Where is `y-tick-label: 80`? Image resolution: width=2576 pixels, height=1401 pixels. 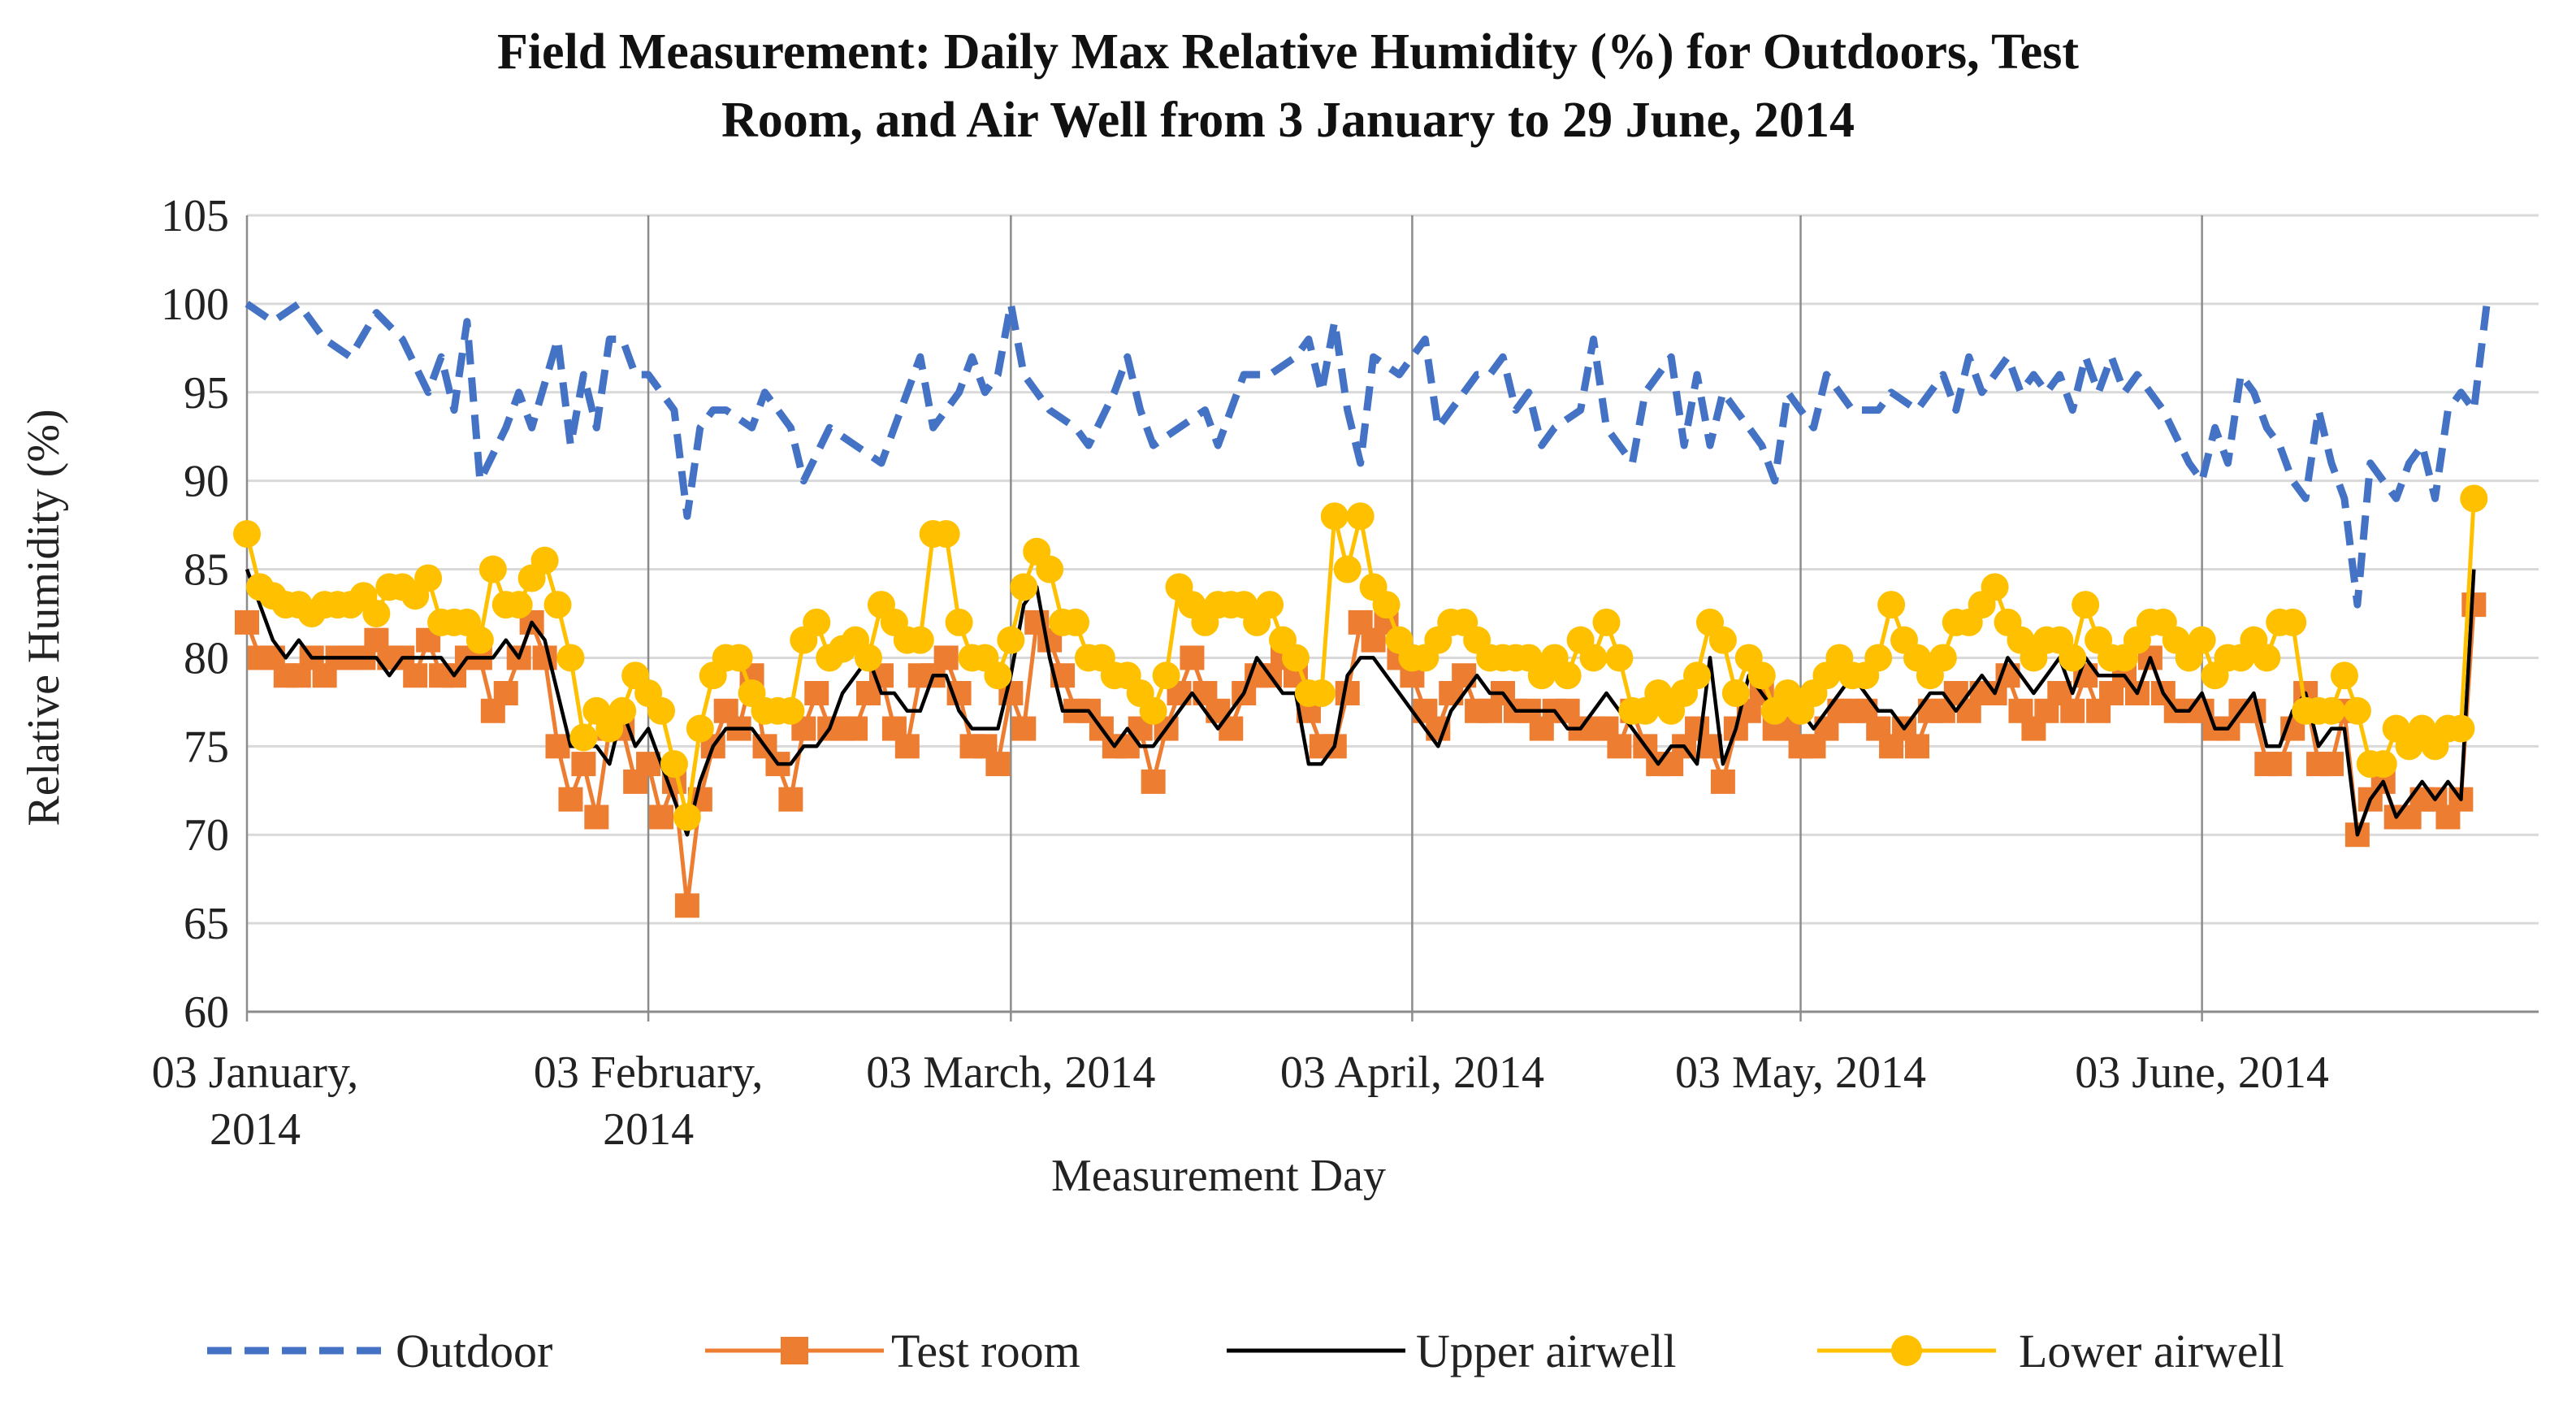 y-tick-label: 80 is located at coordinates (206, 658).